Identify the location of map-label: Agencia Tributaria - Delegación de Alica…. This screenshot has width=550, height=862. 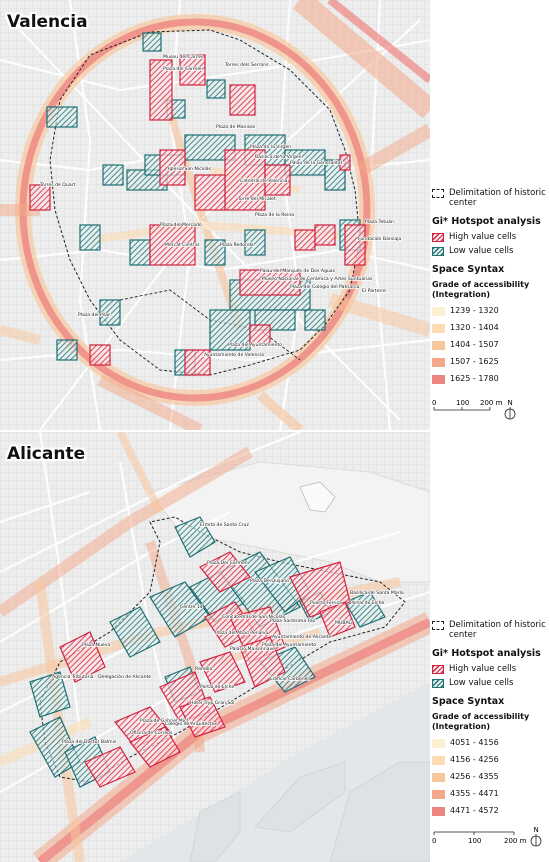
(101, 676).